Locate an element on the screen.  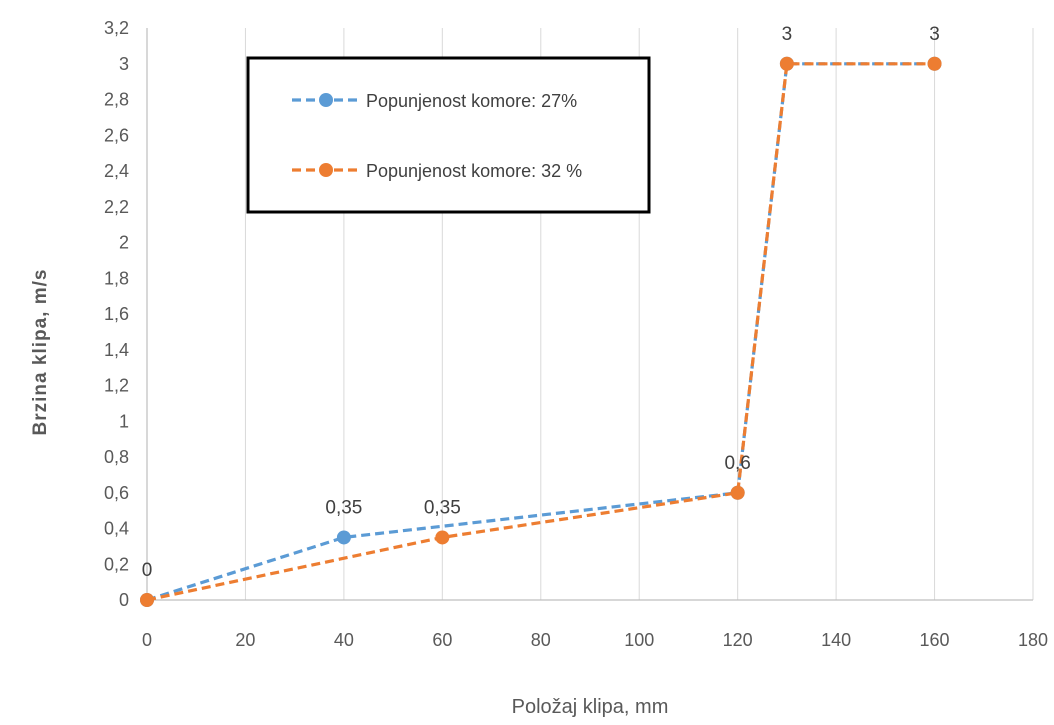
legend-box is located at coordinates (448, 135).